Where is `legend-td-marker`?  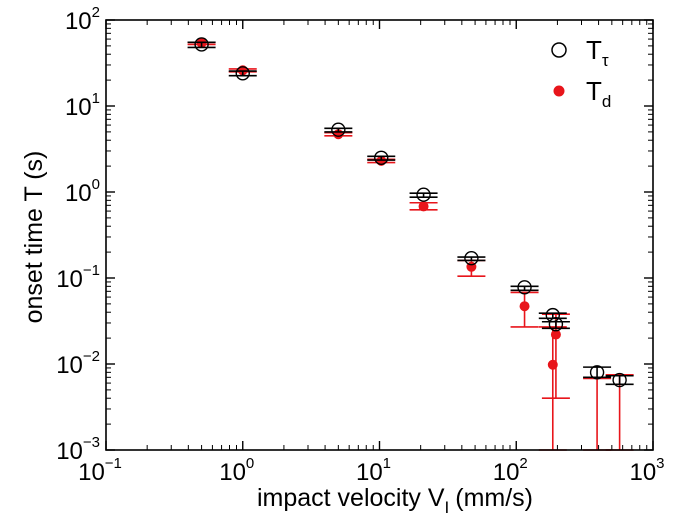 legend-td-marker is located at coordinates (559, 91).